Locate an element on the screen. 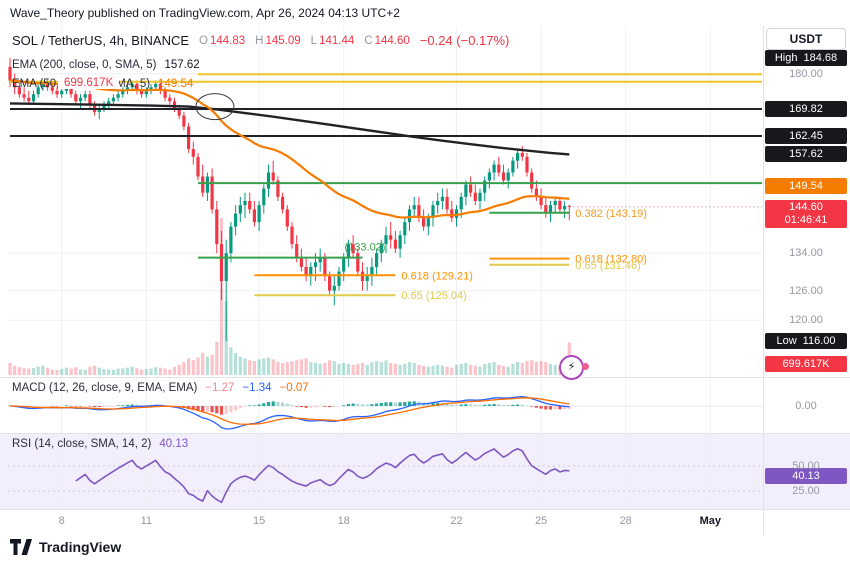 The height and width of the screenshot is (565, 850). footer: TradingView is located at coordinates (65, 547).